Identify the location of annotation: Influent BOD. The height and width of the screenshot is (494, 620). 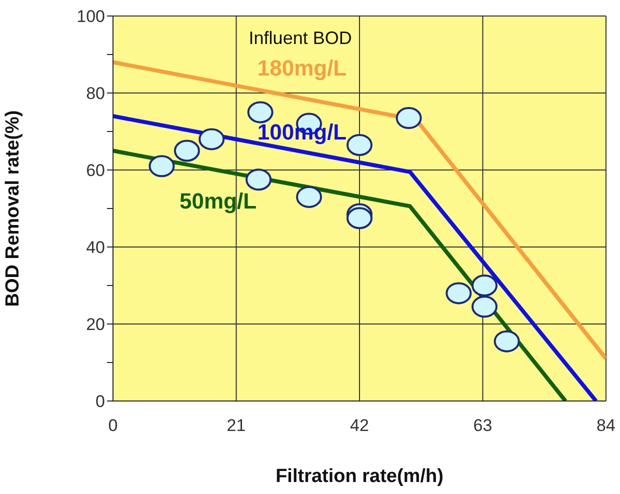
(300, 38).